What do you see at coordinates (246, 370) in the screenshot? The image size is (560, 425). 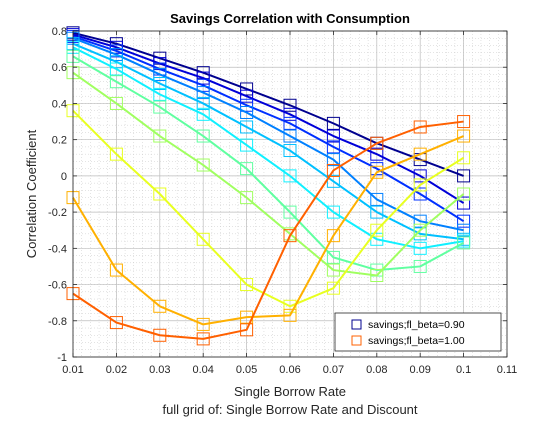 I see `x-tick-label: 0.05` at bounding box center [246, 370].